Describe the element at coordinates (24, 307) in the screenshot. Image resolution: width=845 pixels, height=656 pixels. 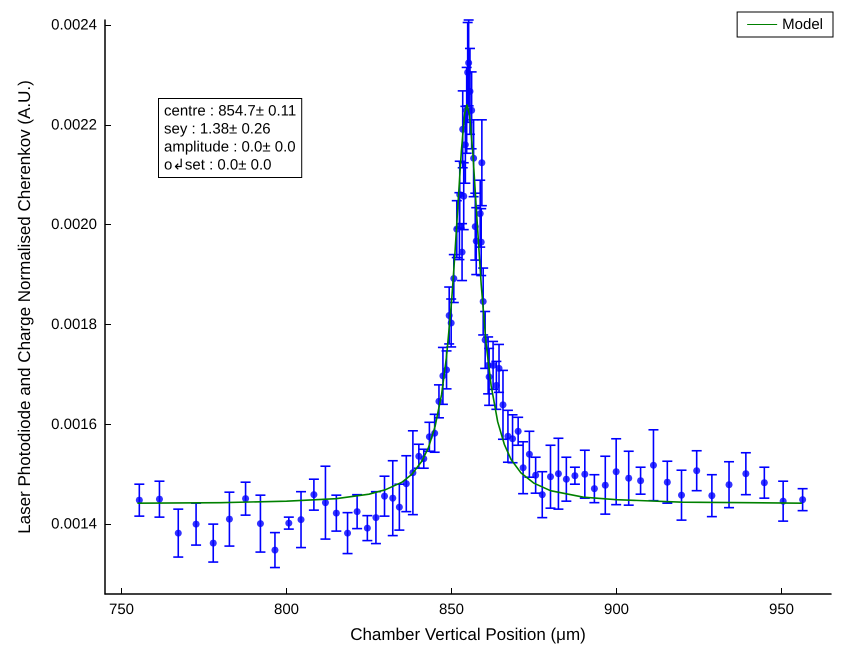
I see `y-axis-title: Laser Photodiode and Charge Normalised Cherenkov (A.U.)` at that location.